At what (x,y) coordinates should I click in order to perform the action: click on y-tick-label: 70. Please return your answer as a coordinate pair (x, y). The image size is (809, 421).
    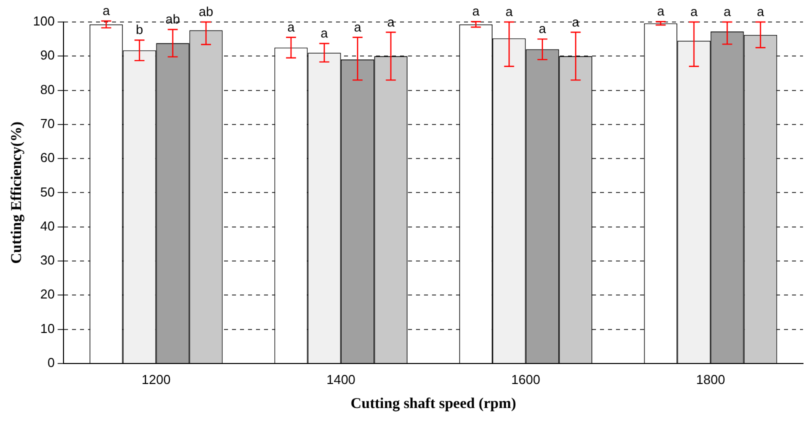
    Looking at the image, I should click on (47, 123).